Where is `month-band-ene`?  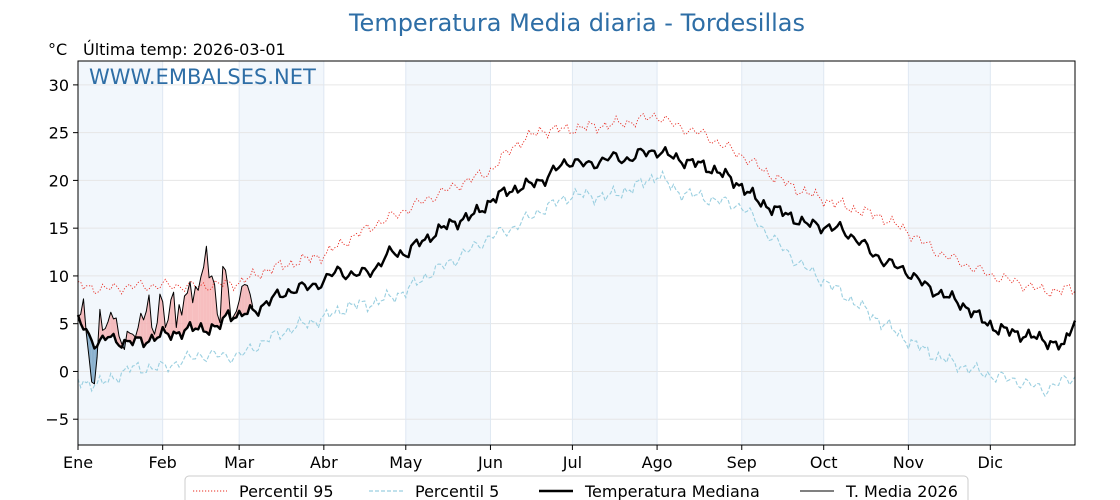 month-band-ene is located at coordinates (120, 253).